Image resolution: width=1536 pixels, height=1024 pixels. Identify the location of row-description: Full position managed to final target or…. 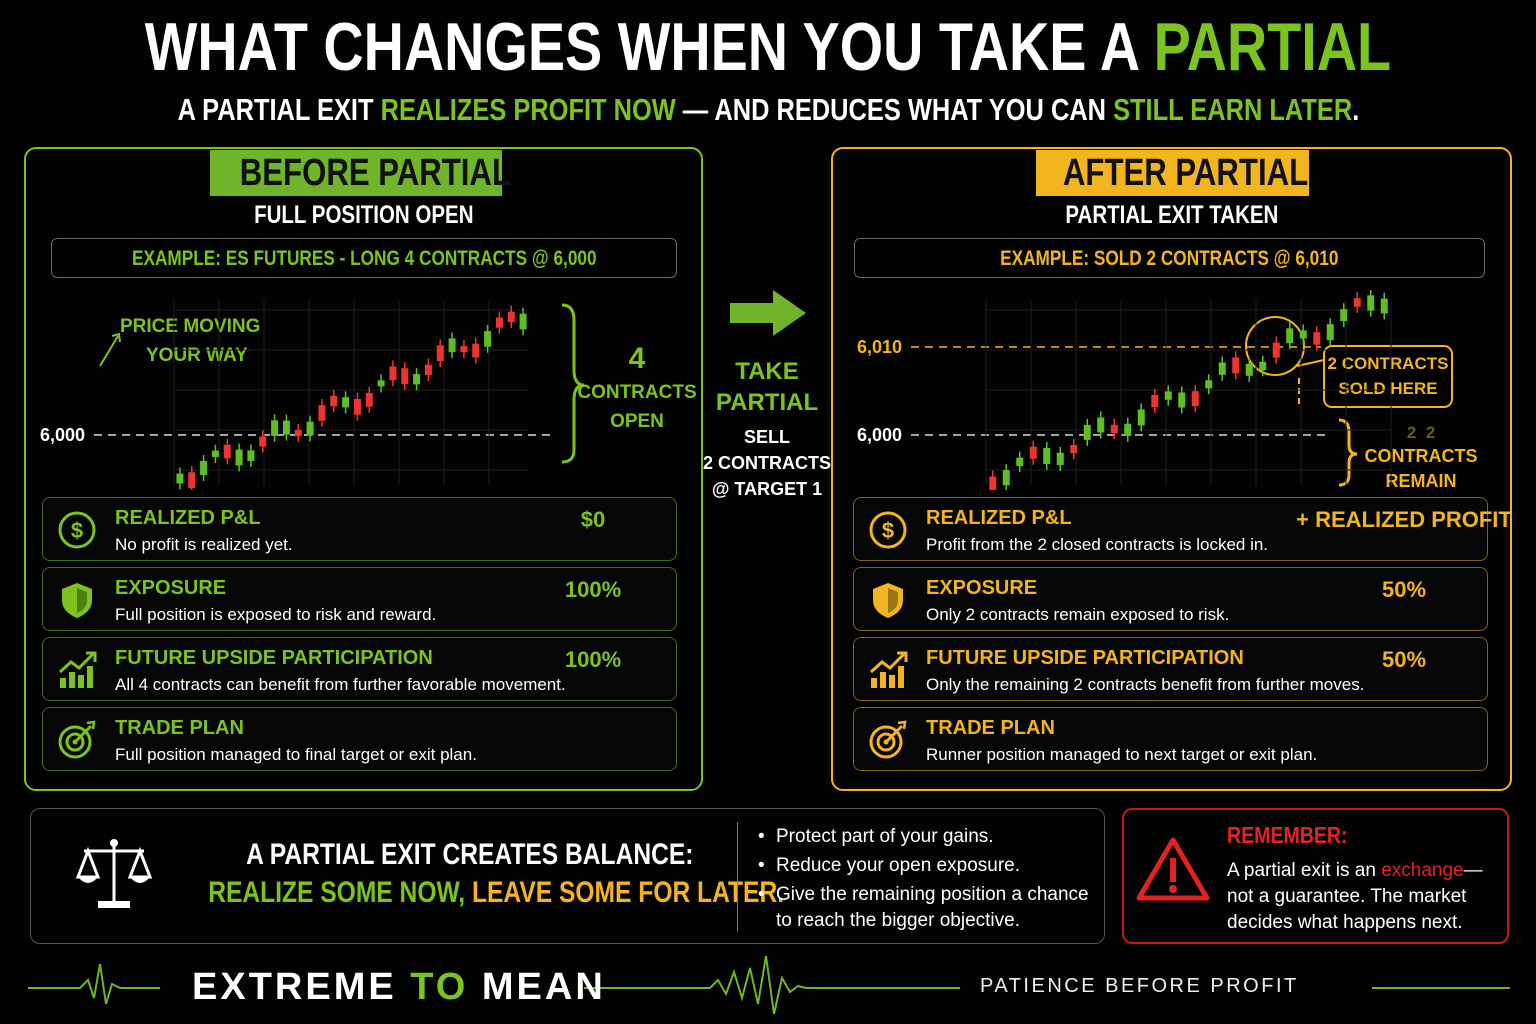
(296, 754).